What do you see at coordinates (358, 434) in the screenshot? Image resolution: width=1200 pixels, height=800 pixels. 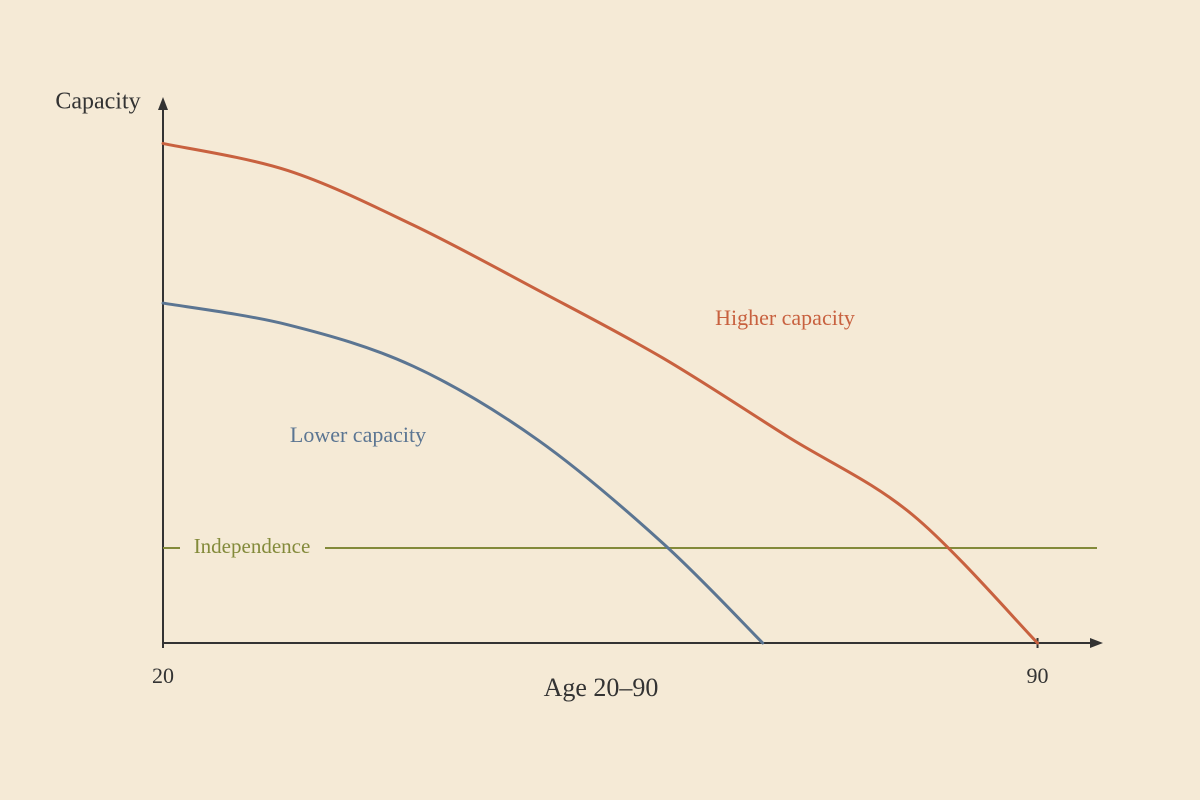 I see `series-label: Lower capacity` at bounding box center [358, 434].